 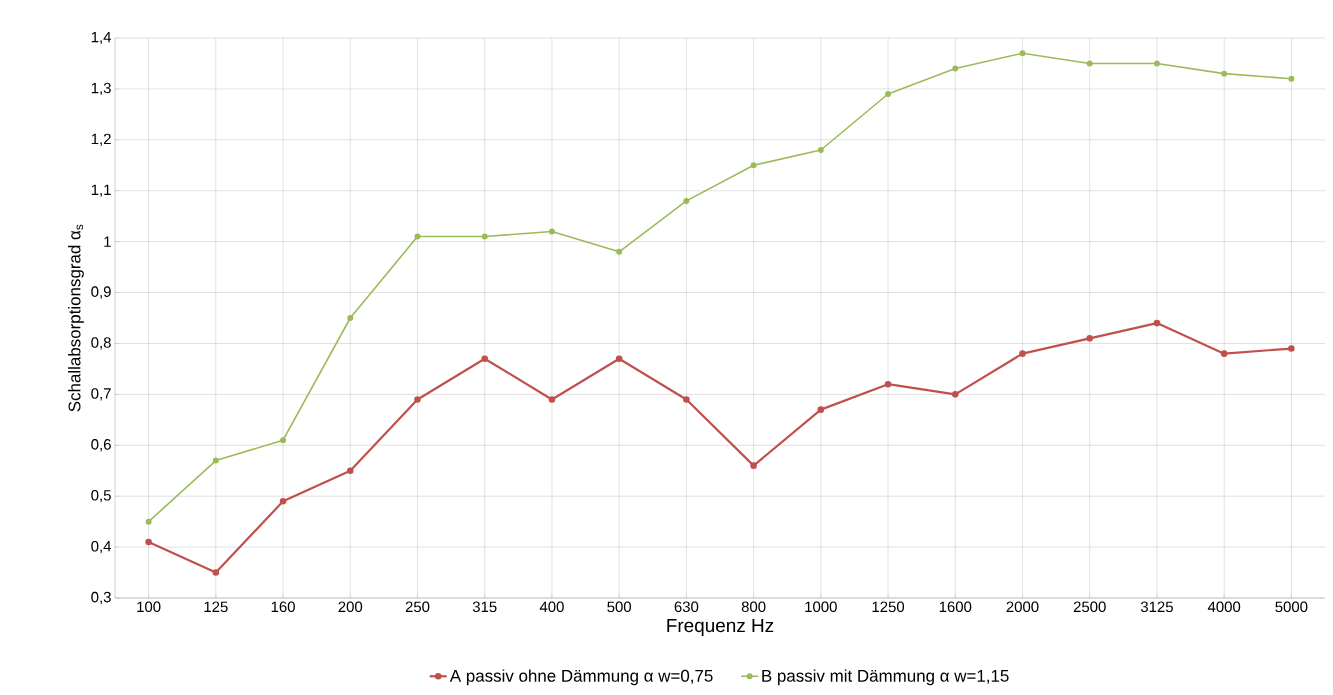 I want to click on legend-label: B passiv mit Dämmung α w=1,15, so click(x=885, y=677).